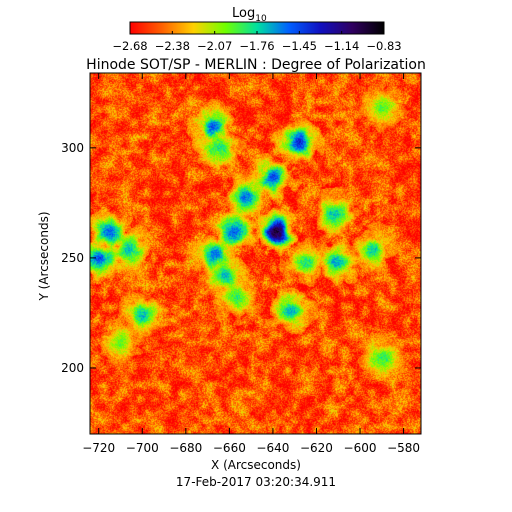 This screenshot has height=512, width=512. I want to click on x-tick-label: −700, so click(142, 448).